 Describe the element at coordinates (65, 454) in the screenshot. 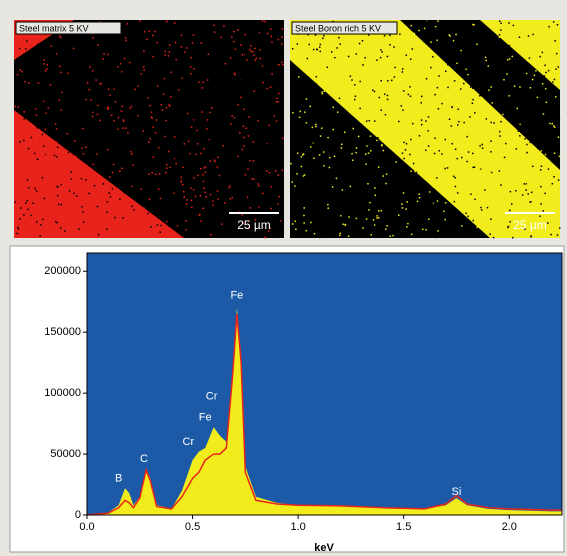

I see `y-tick-label: 50000` at that location.